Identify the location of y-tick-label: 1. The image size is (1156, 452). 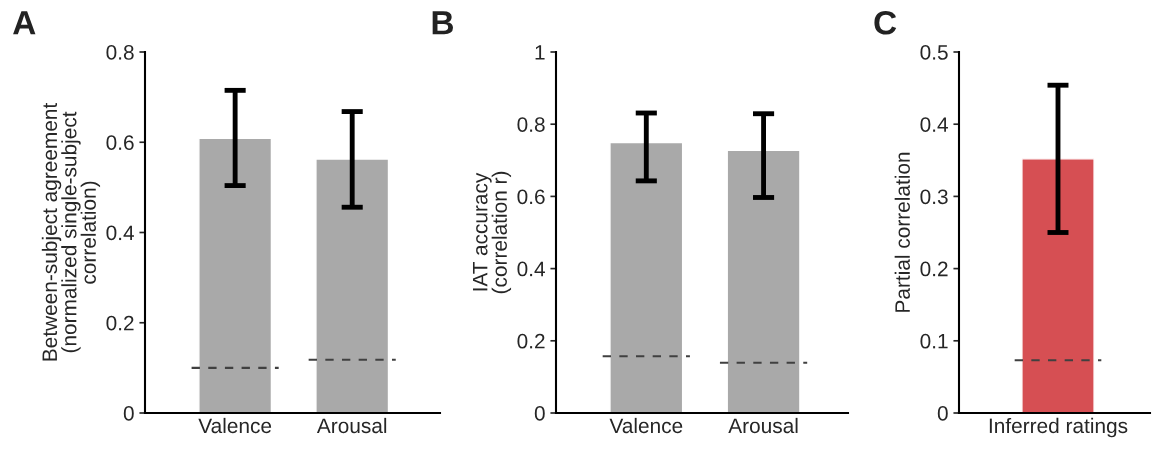
(540, 52).